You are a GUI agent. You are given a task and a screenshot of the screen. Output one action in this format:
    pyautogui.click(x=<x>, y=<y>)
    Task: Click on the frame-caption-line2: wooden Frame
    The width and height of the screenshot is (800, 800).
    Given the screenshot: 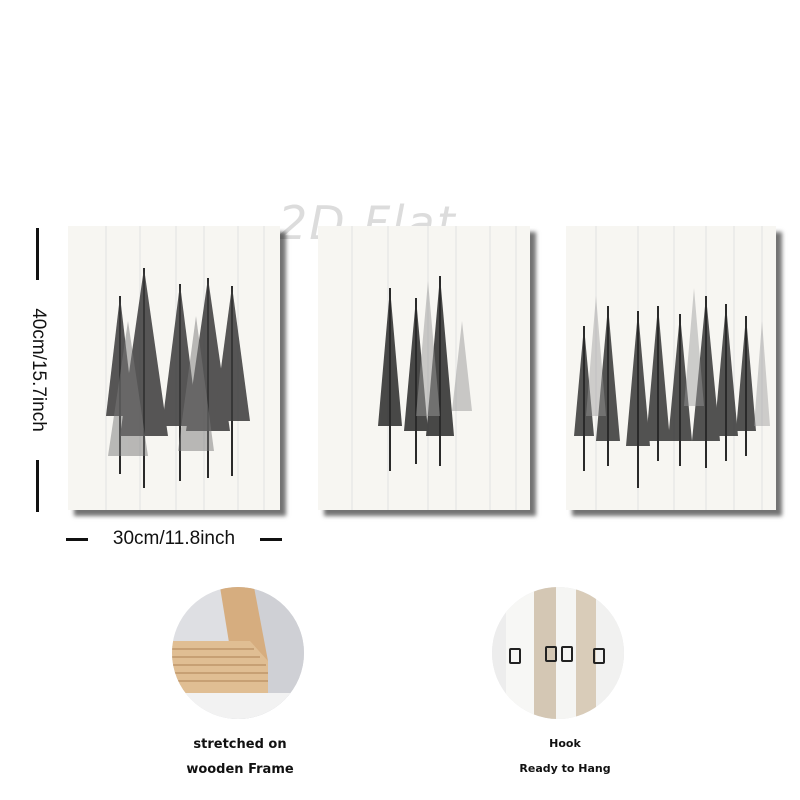 What is the action you would take?
    pyautogui.click(x=240, y=769)
    